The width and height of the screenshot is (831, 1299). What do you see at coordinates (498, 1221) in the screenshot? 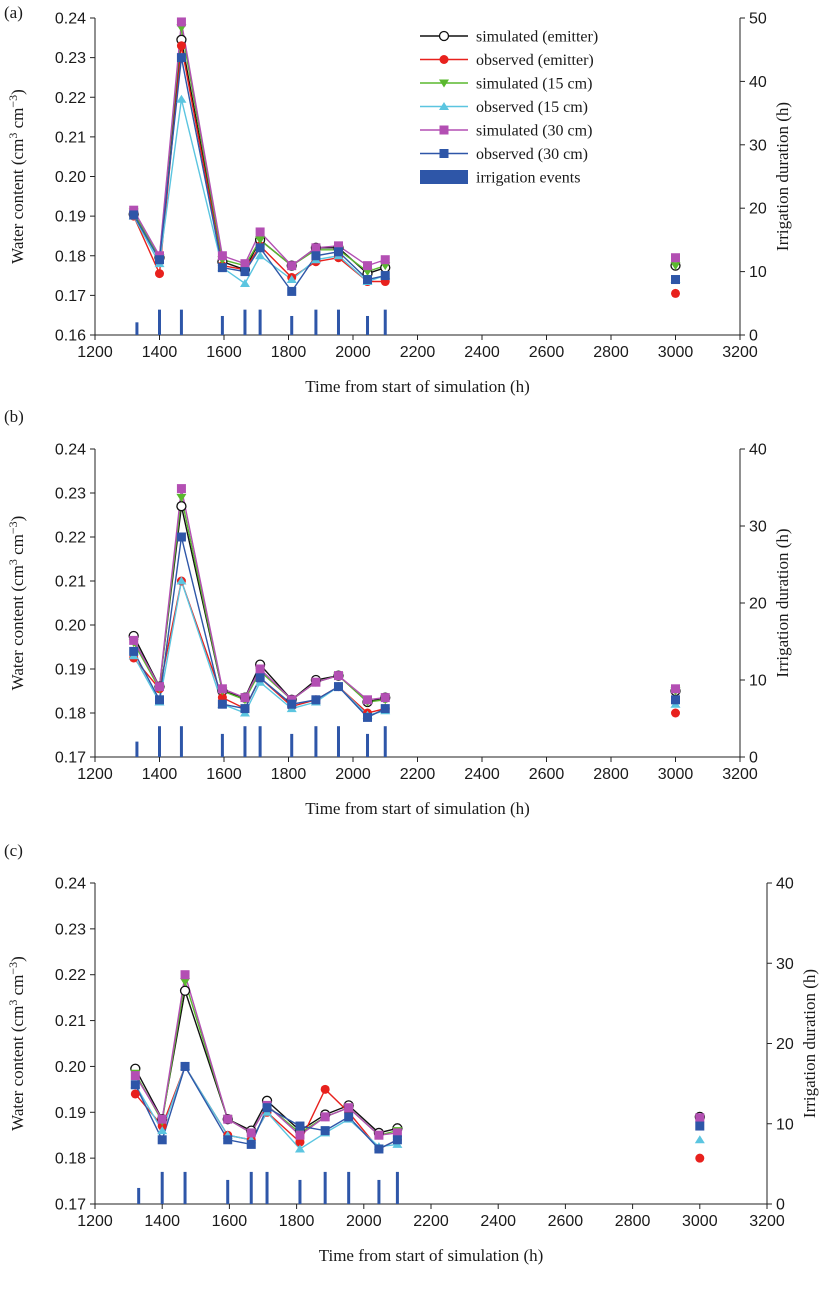
I see `x-tick-label: 2400` at bounding box center [498, 1221].